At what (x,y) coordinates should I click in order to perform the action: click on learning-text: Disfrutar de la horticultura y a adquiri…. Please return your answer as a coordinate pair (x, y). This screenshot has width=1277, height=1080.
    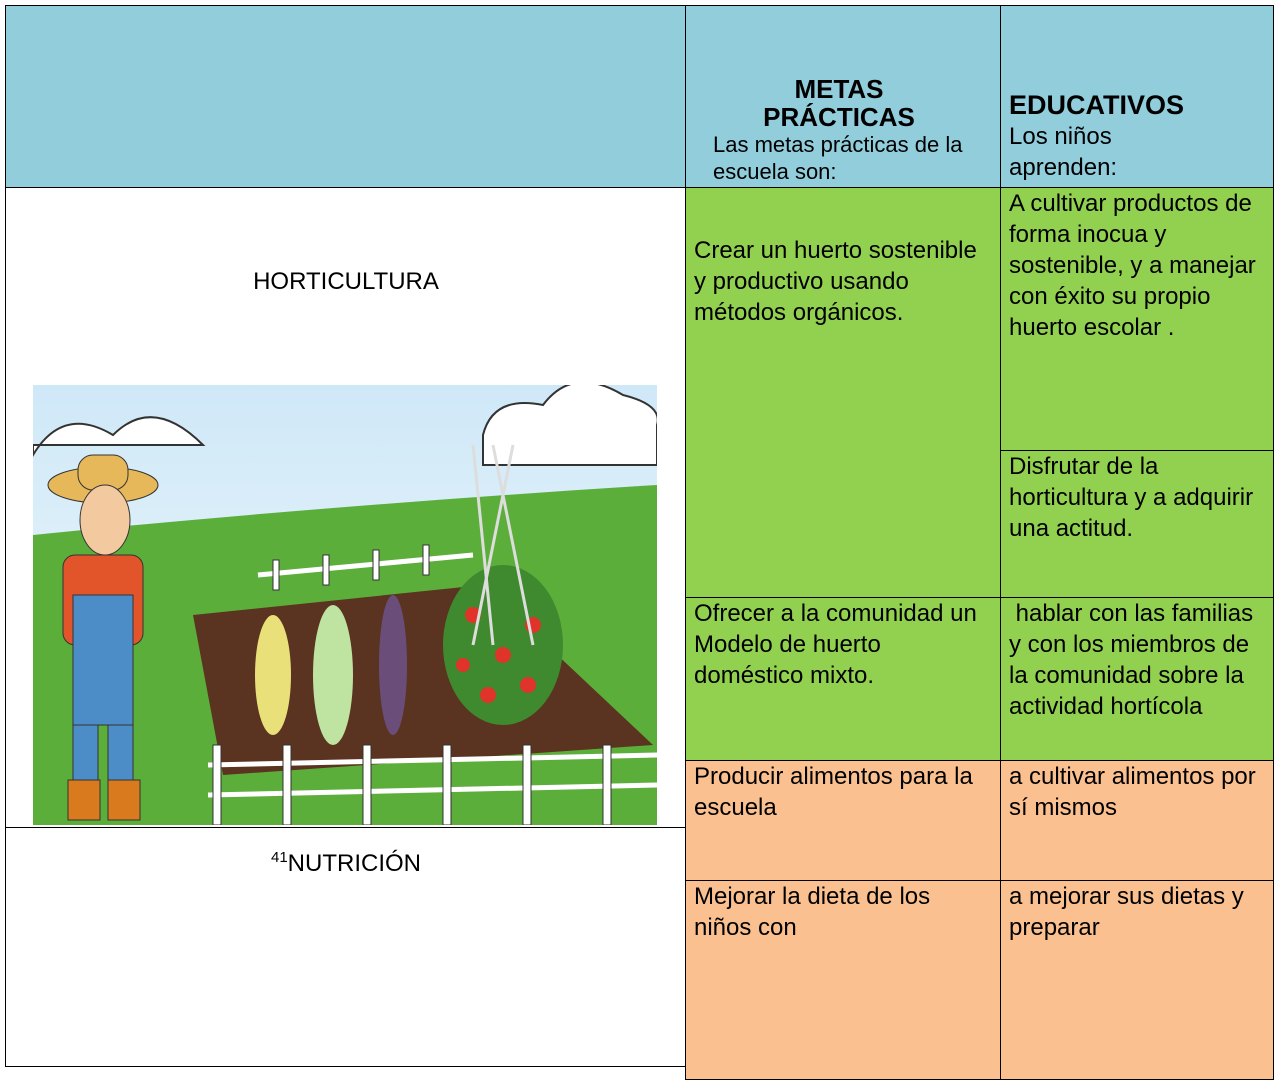
    Looking at the image, I should click on (1131, 497).